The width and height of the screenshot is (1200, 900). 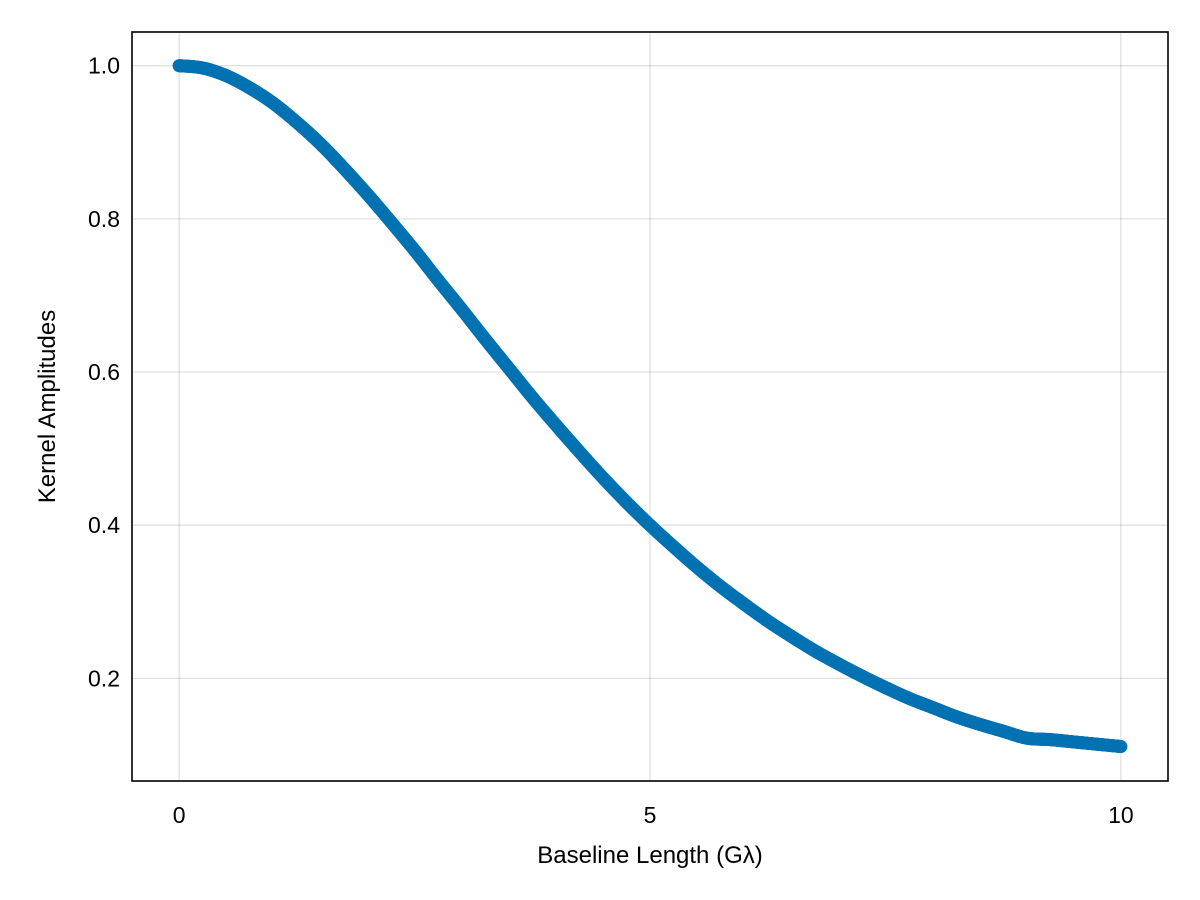 What do you see at coordinates (649, 855) in the screenshot?
I see `x-axis-label: Baseline Length (Gλ)` at bounding box center [649, 855].